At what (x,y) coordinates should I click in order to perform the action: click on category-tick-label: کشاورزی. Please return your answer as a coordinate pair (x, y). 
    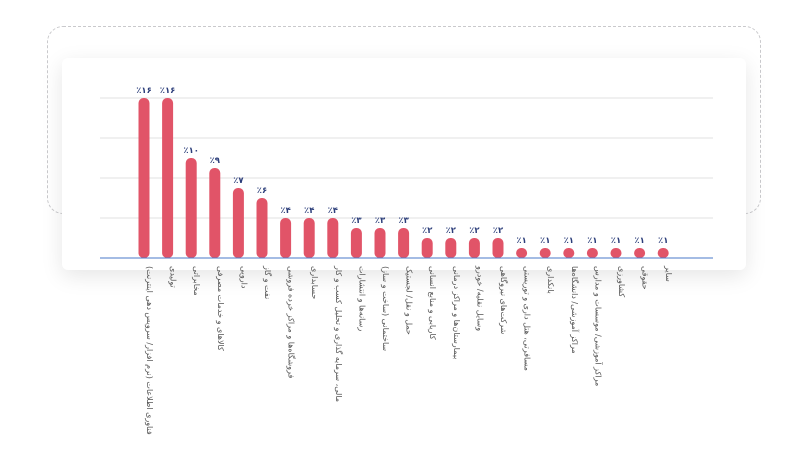
    Looking at the image, I should click on (621, 281).